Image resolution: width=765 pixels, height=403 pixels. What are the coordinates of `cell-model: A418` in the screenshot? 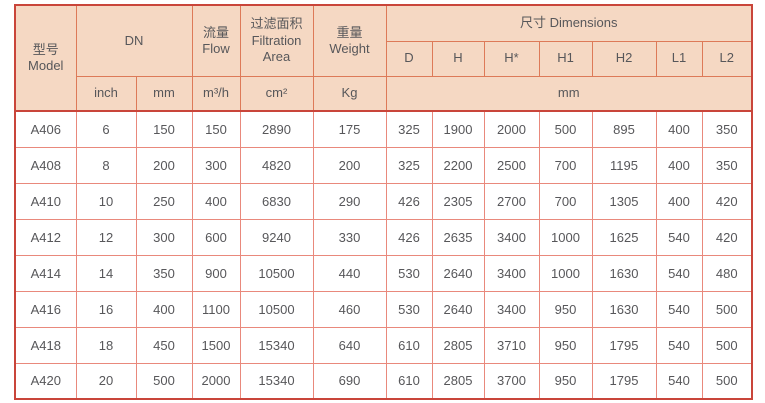 It's located at (45, 345).